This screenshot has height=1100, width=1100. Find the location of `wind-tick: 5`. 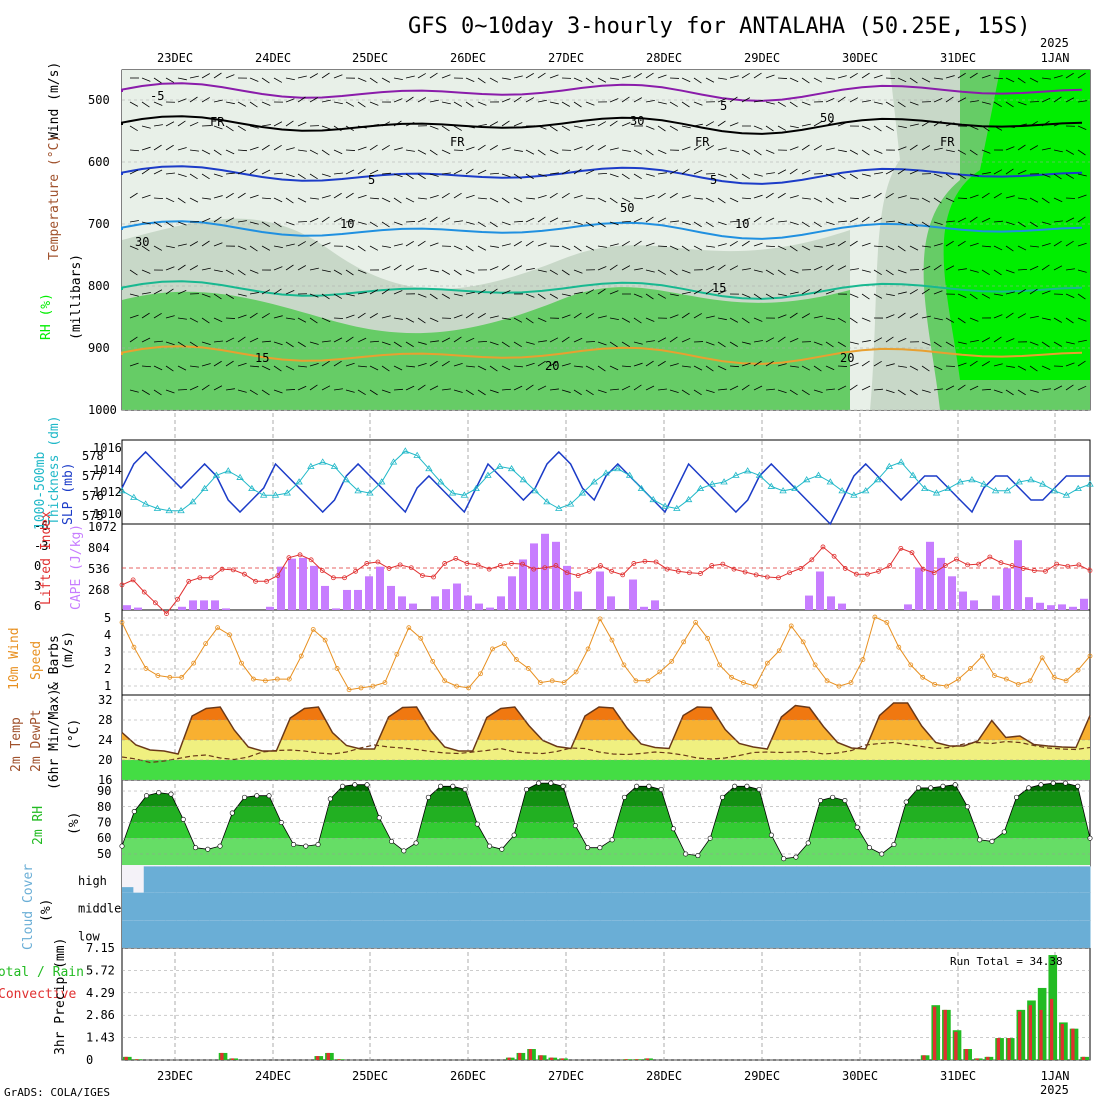

wind-tick: 5 is located at coordinates (107, 618).